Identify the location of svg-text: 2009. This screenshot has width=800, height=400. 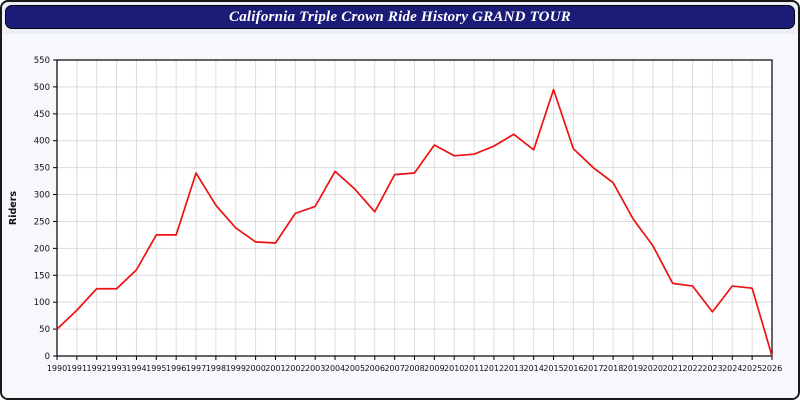
(434, 368).